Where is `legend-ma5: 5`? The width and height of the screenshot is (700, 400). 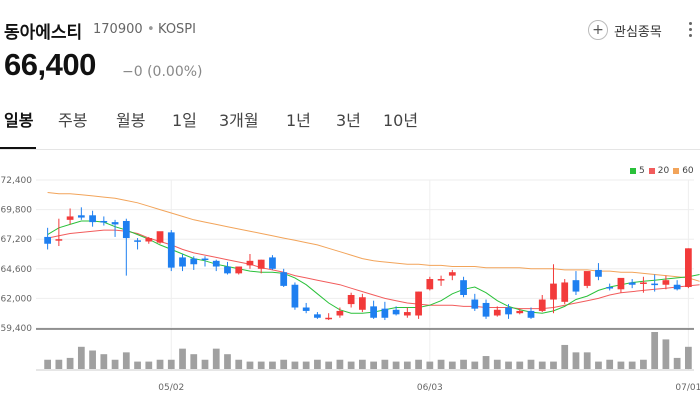 legend-ma5: 5 is located at coordinates (642, 171).